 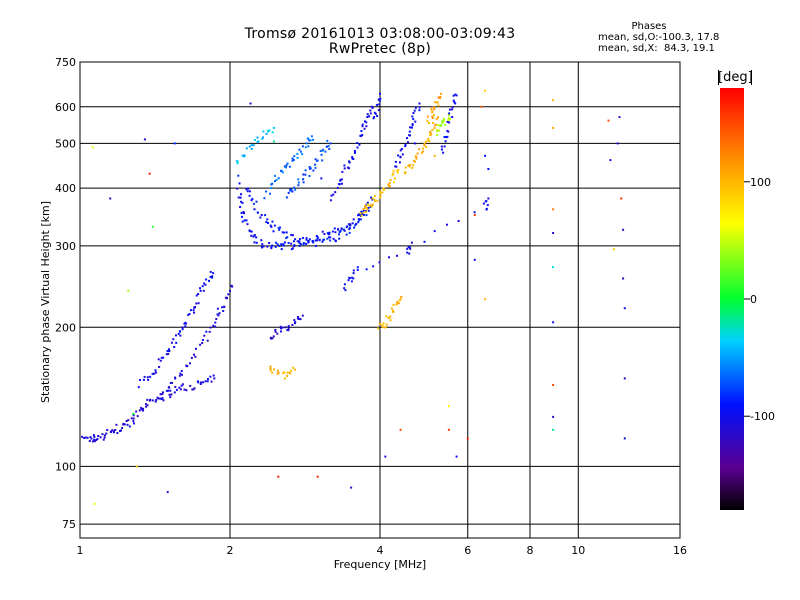 I want to click on x-tick-labels: 1 2 4 6 8 10 16, so click(x=382, y=550).